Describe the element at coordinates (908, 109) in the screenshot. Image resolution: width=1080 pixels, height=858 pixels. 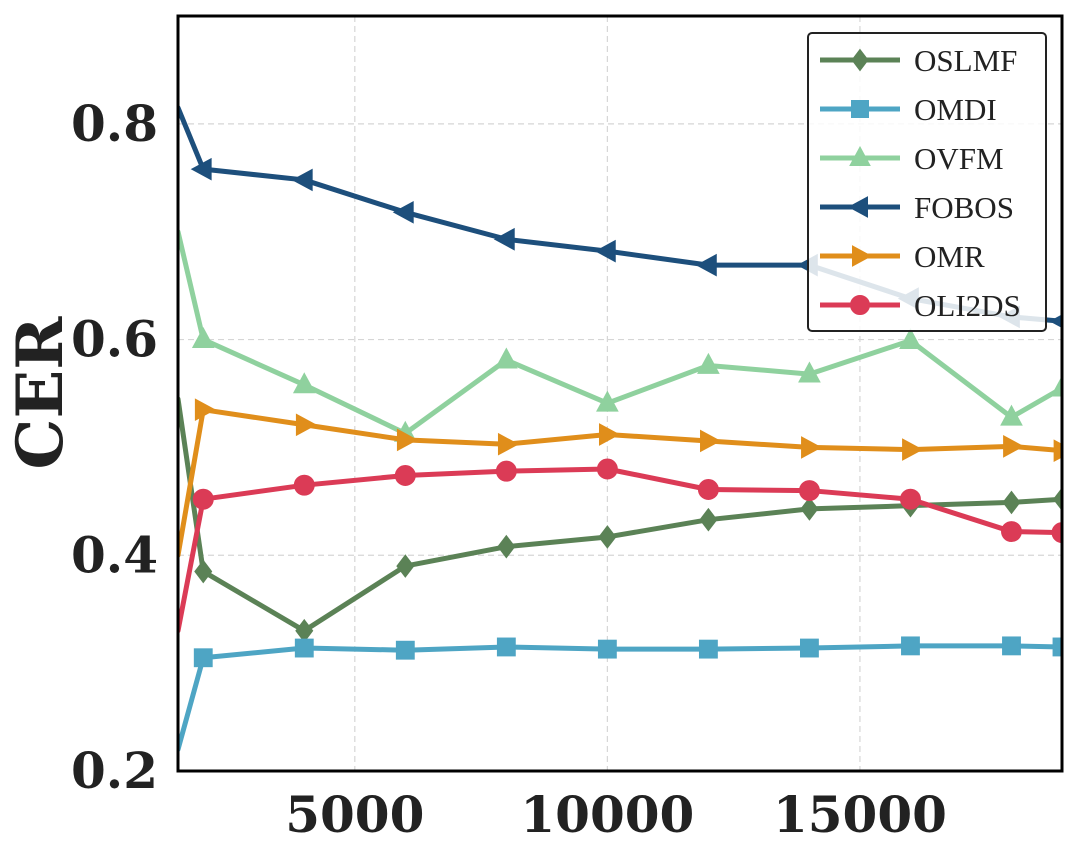
I see `legend-item: OMDI` at that location.